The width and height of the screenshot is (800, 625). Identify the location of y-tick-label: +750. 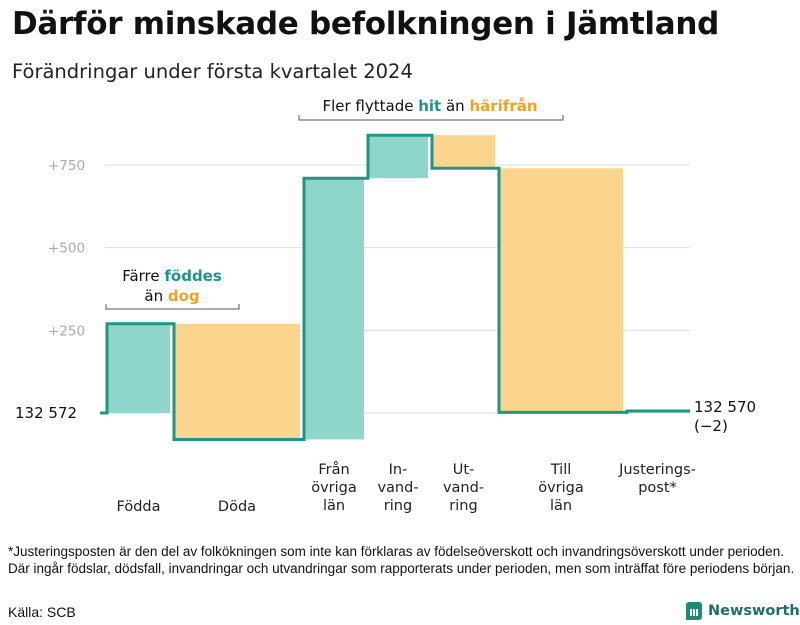
(66, 166).